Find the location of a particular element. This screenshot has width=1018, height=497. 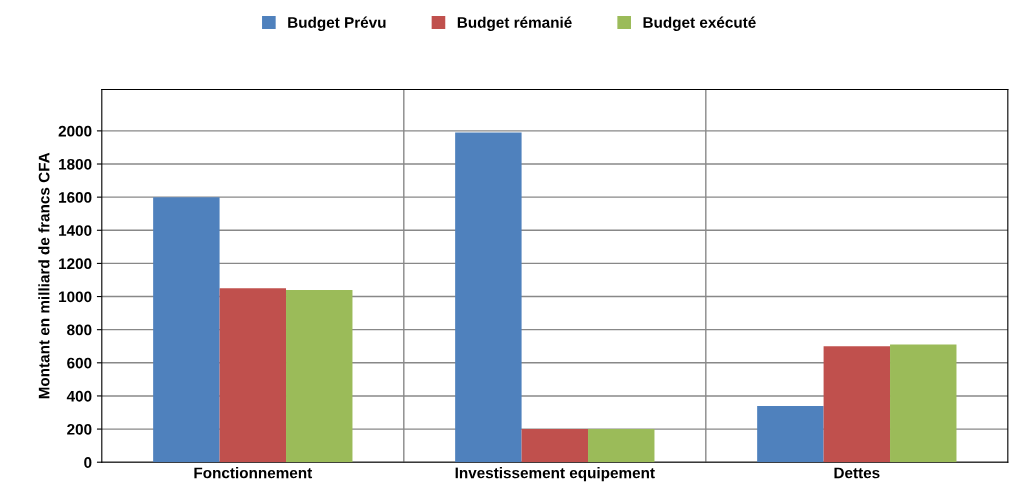

x-tick-label: Investissement equipement is located at coordinates (555, 474).